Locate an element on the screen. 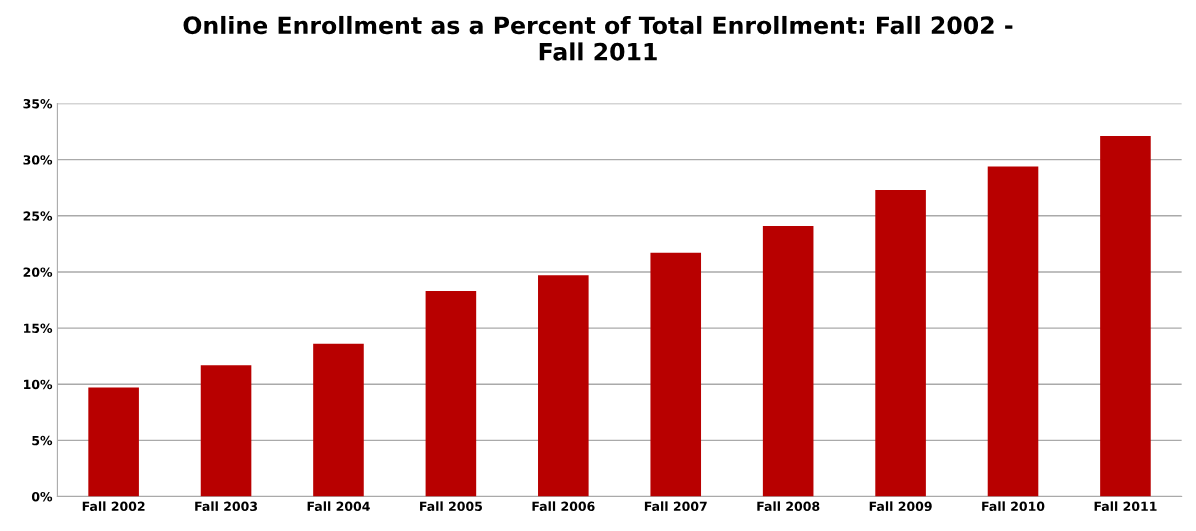 This screenshot has width=1196, height=531. y-tick-label: 25% is located at coordinates (38, 216).